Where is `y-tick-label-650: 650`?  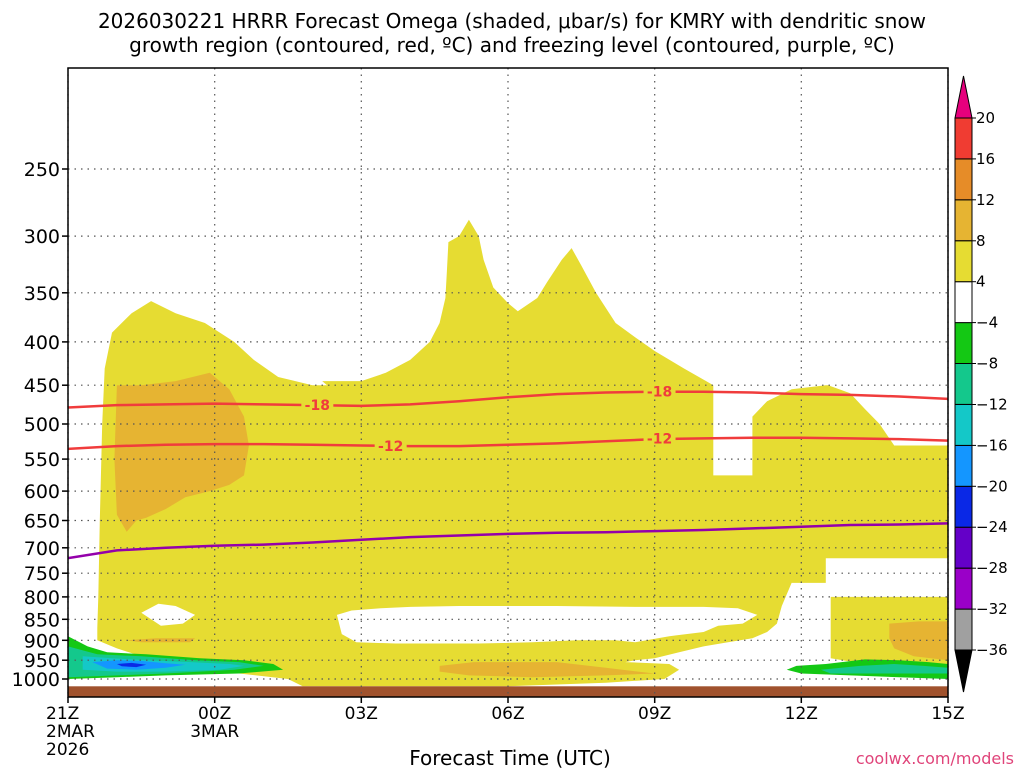
y-tick-label-650: 650 is located at coordinates (42, 522).